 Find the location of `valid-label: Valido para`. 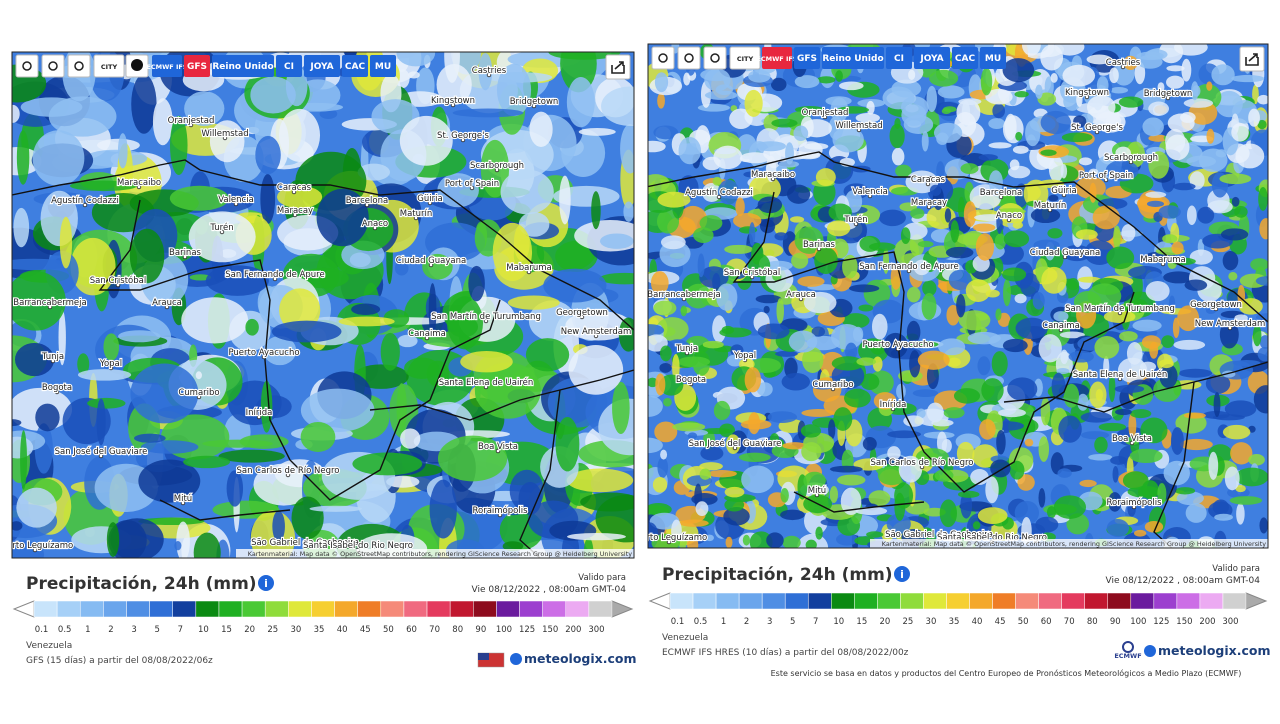

valid-label: Valido para is located at coordinates (1236, 569).